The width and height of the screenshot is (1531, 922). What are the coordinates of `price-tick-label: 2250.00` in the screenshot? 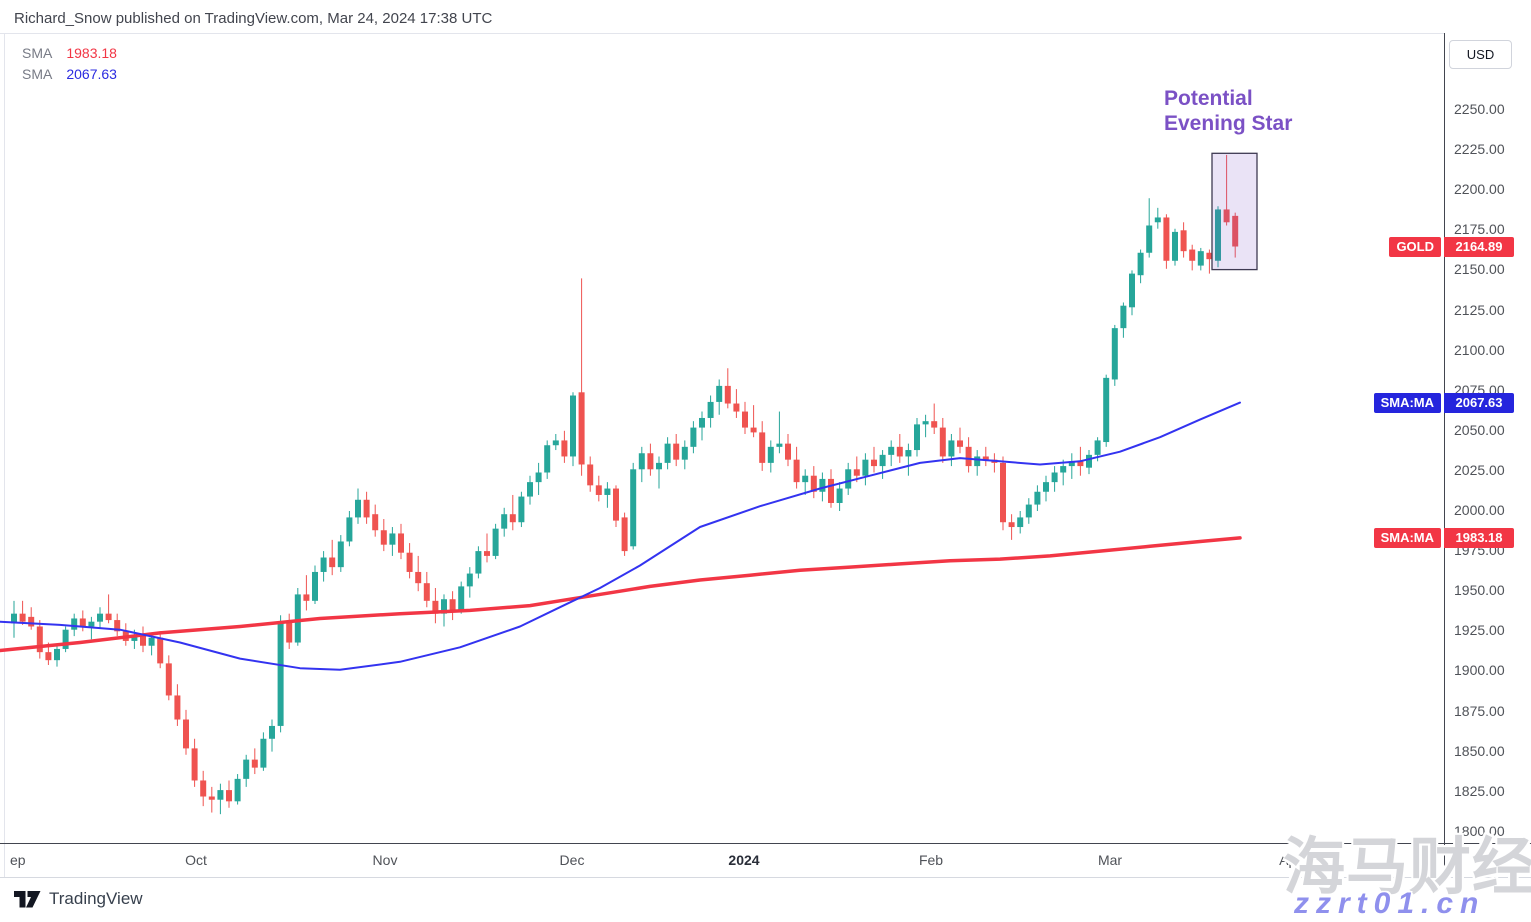 It's located at (1479, 109).